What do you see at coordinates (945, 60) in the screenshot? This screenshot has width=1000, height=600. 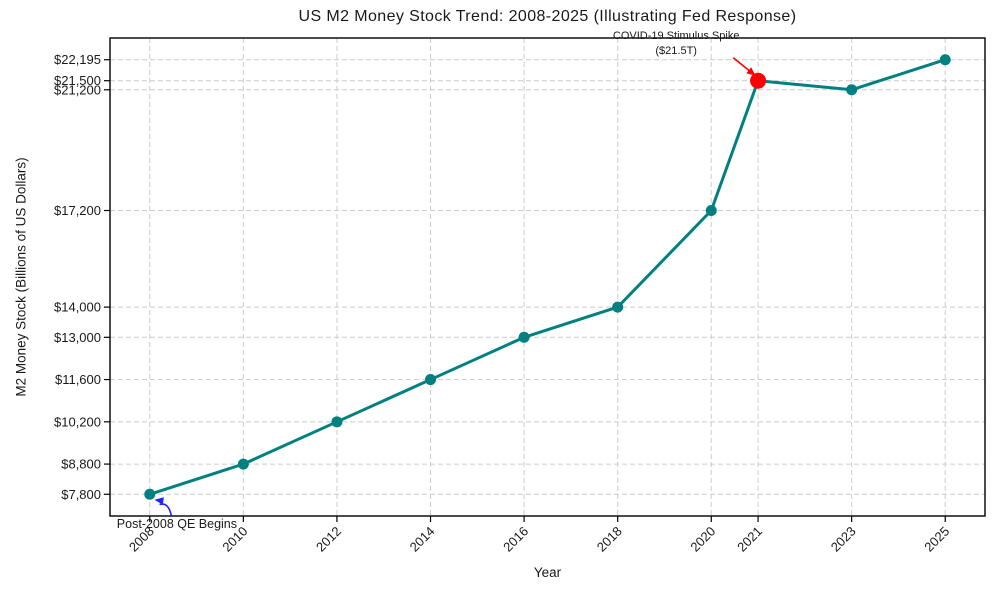 I see `data-point-2025` at bounding box center [945, 60].